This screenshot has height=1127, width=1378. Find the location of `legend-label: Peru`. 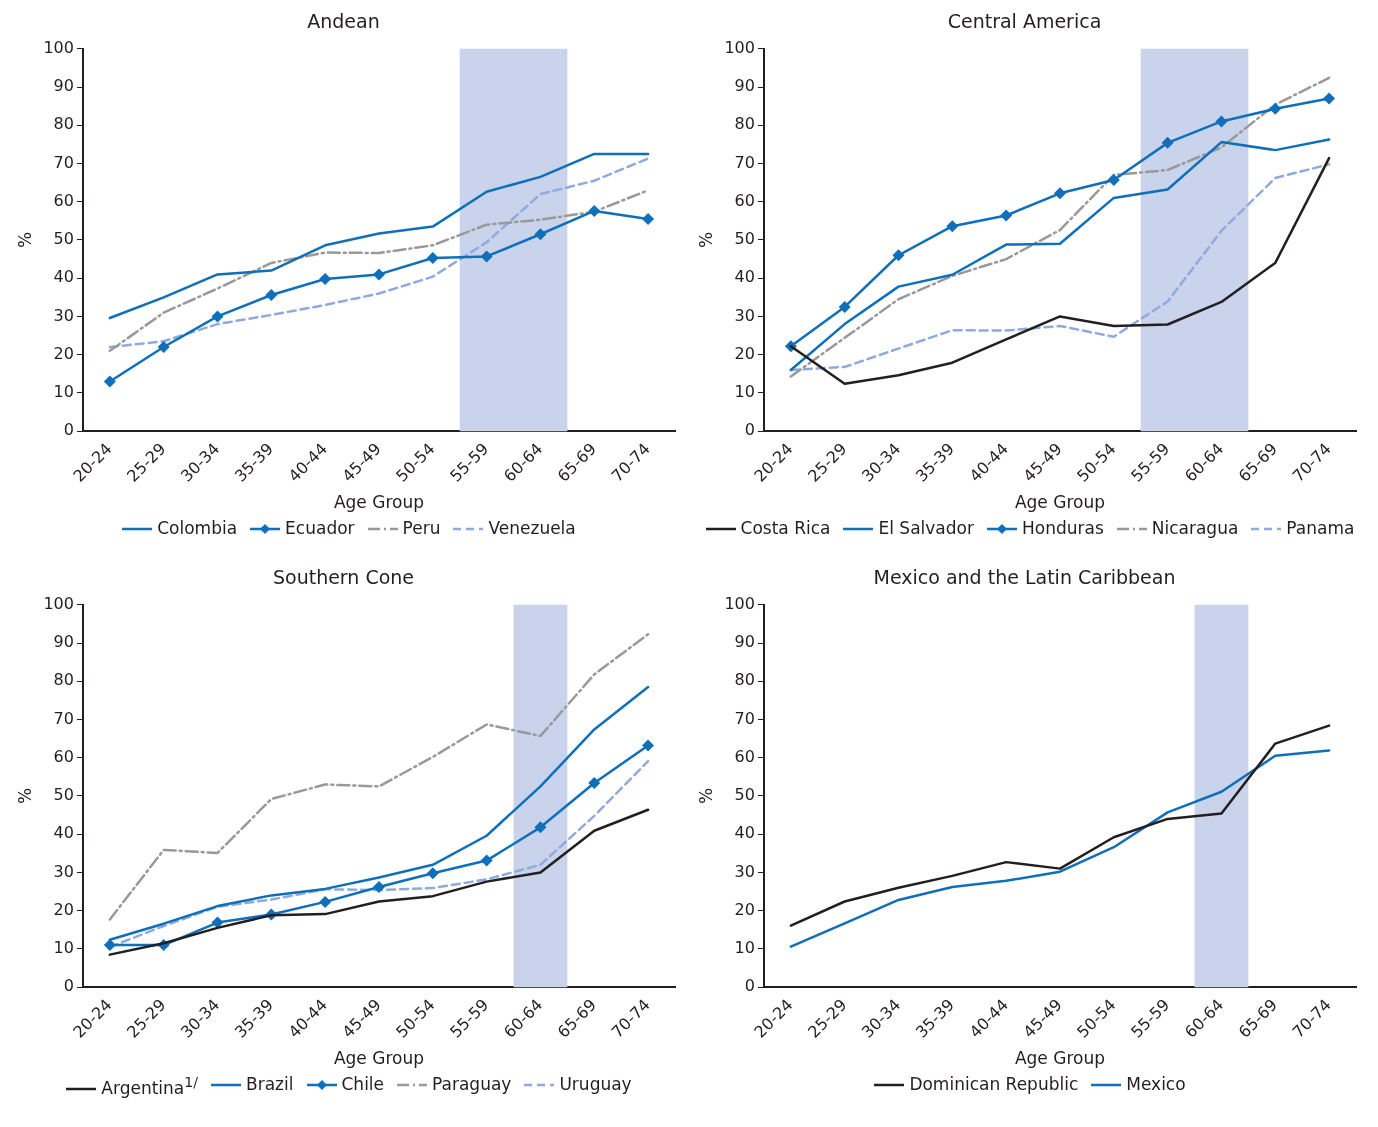

legend-label: Peru is located at coordinates (421, 528).